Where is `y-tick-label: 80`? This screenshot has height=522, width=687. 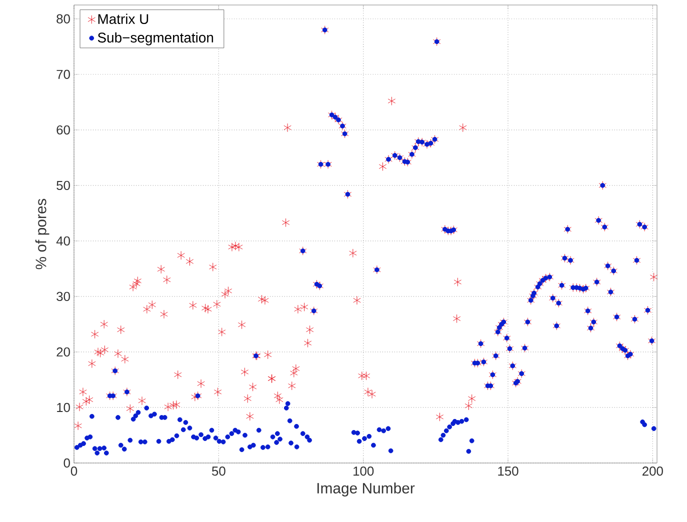
y-tick-label: 80 is located at coordinates (63, 19).